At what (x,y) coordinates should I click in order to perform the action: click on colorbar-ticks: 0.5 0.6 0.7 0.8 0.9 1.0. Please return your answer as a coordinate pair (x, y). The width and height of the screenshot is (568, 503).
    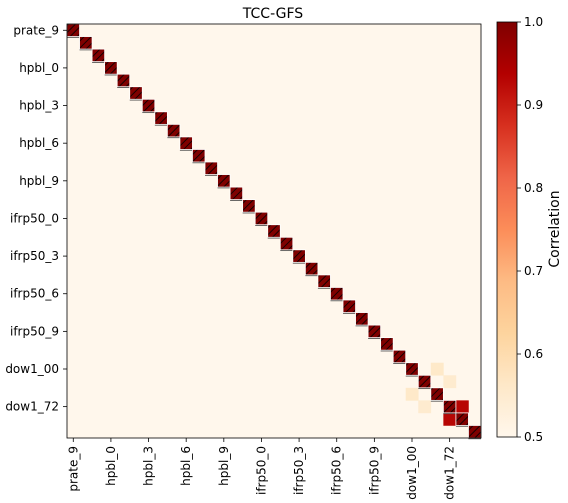
    Looking at the image, I should click on (530, 229).